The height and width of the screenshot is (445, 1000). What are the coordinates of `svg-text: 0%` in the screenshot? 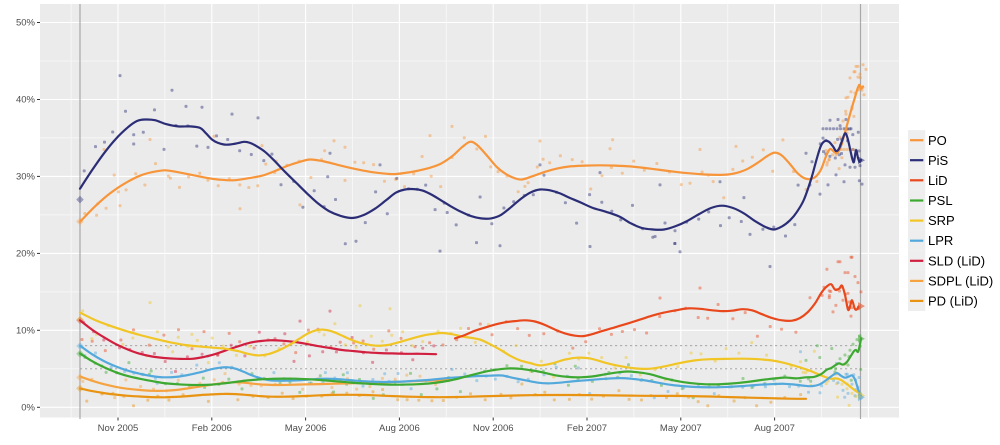 It's located at (28, 408).